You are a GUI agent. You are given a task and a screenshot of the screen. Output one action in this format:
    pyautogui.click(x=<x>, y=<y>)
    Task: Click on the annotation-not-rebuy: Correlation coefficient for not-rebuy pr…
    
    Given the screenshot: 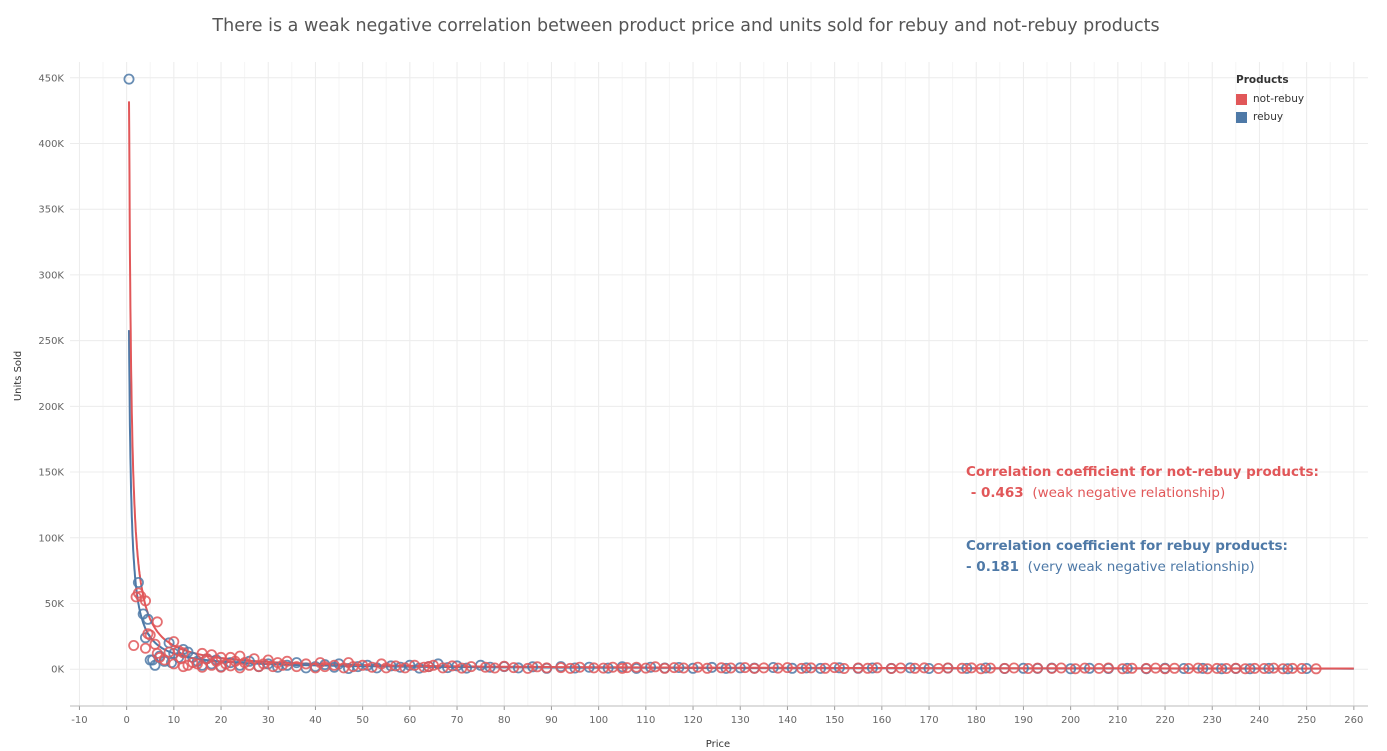 What is the action you would take?
    pyautogui.click(x=1142, y=483)
    